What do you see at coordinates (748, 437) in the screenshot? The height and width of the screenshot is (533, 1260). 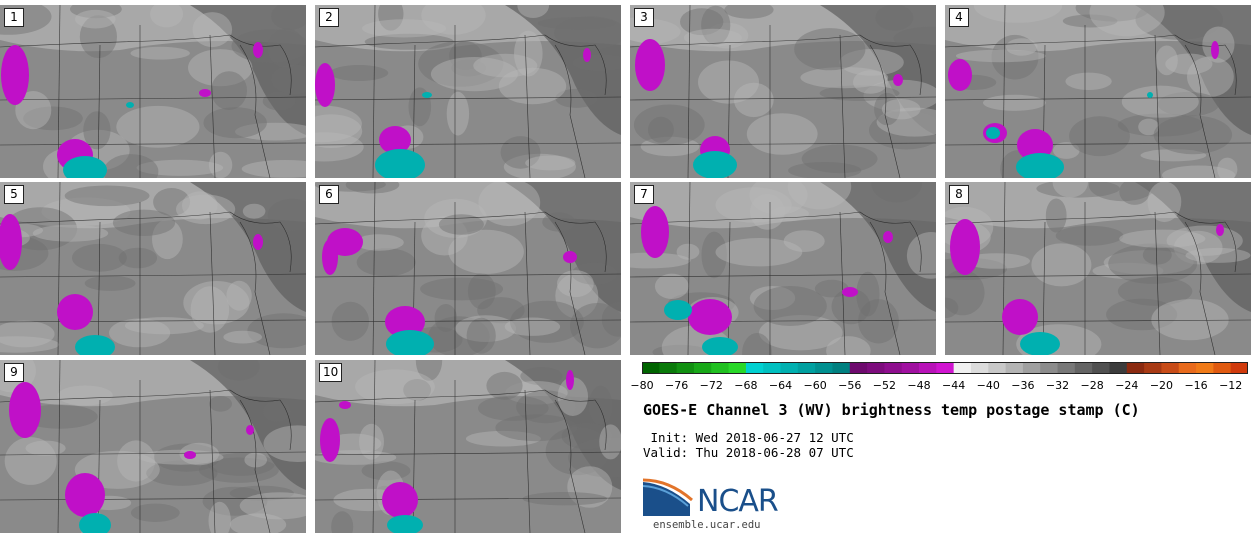 I see `init-time: Init: Wed 2018-06-27 12 UTC` at bounding box center [748, 437].